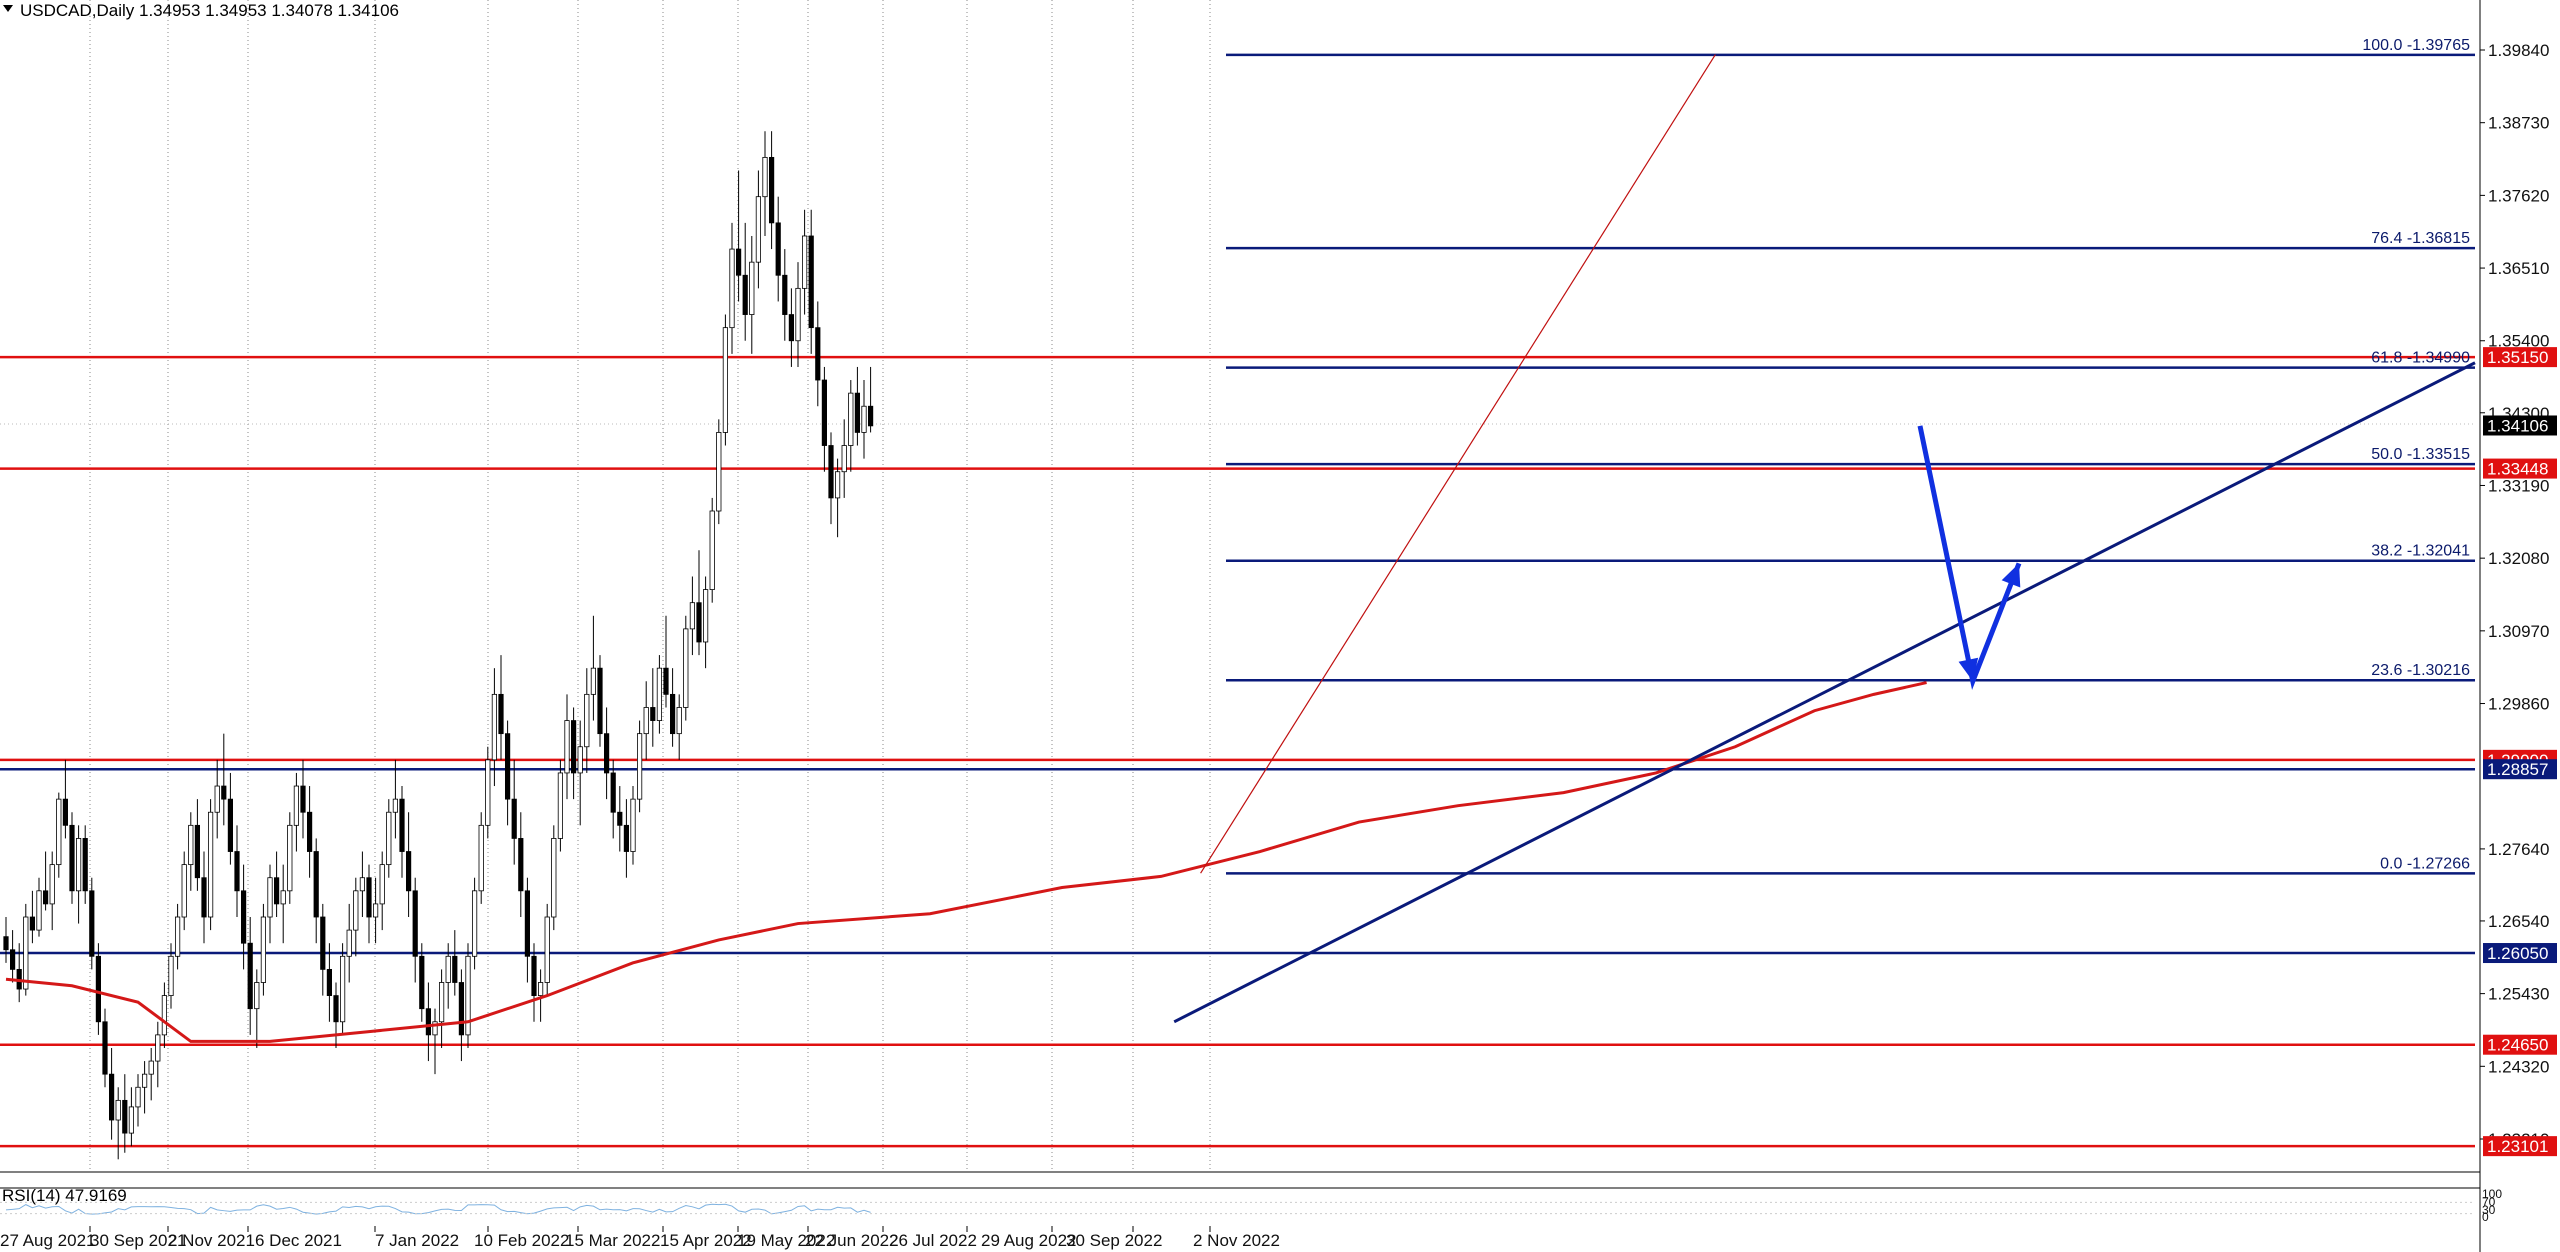 The image size is (2560, 1252). I want to click on level-badge-label: 1.23101, so click(2517, 1146).